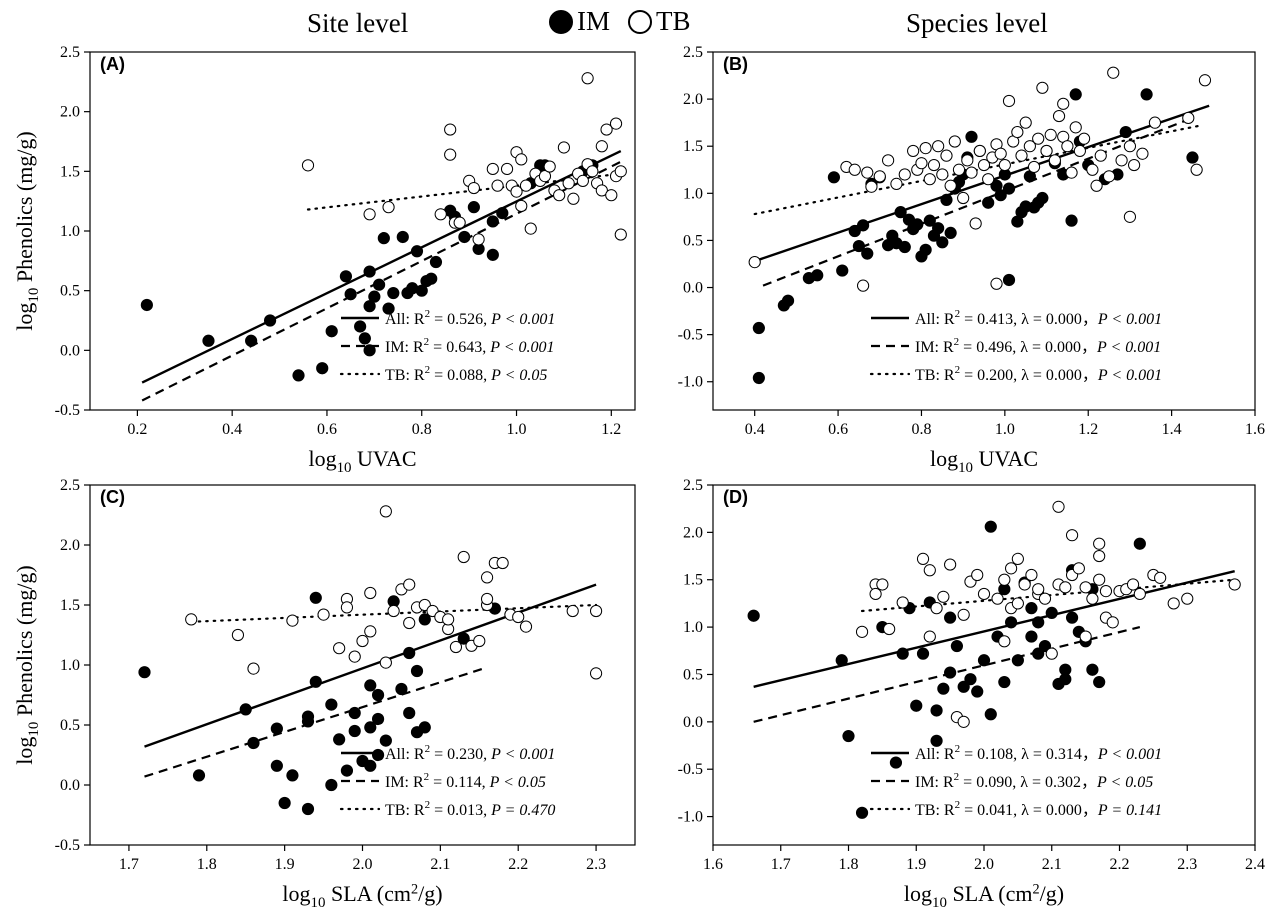 The height and width of the screenshot is (910, 1275). Describe the element at coordinates (1038, 374) in the screenshot. I see `legend-entry-tb: TB: R2 = 0.200, λ = 0.000，P < 0.001` at that location.